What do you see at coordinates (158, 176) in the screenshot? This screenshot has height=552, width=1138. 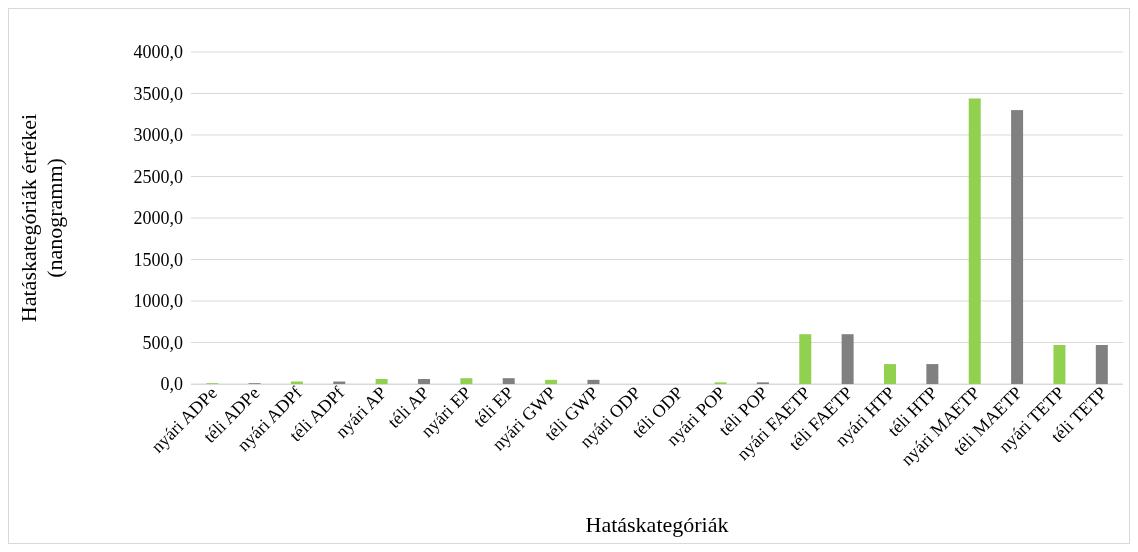 I see `y-tick-label: 2500,0` at bounding box center [158, 176].